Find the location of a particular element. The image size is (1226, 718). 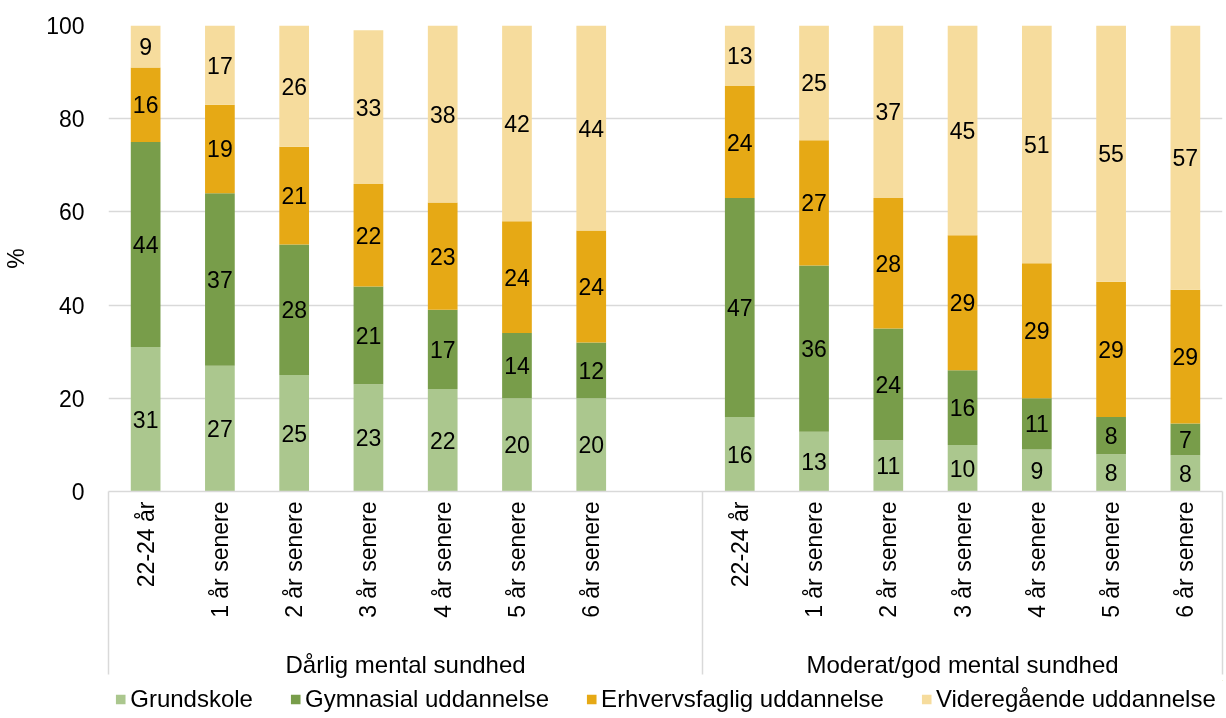

text: Dårlig mental sundhed is located at coordinates (405, 664).